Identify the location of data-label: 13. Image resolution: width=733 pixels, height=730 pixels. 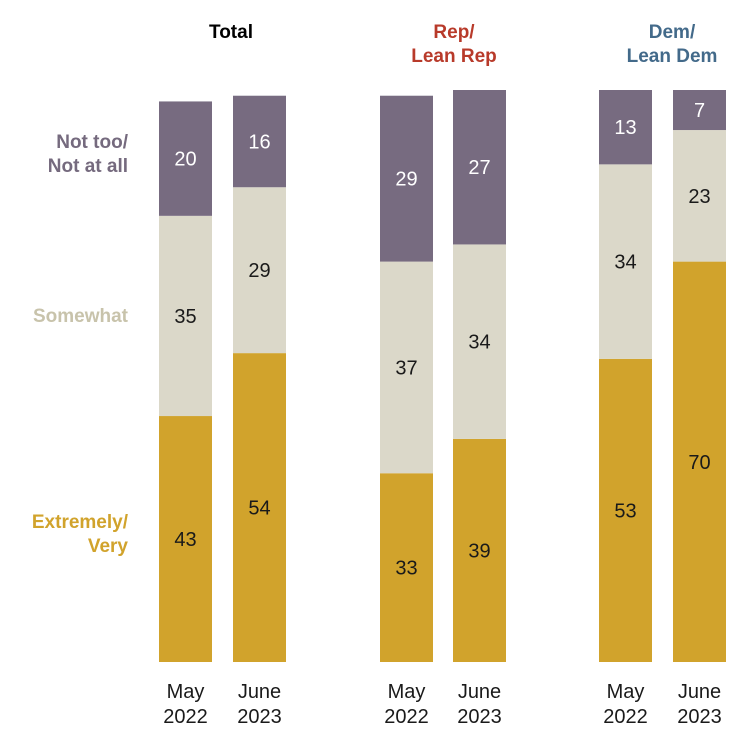
(625, 128).